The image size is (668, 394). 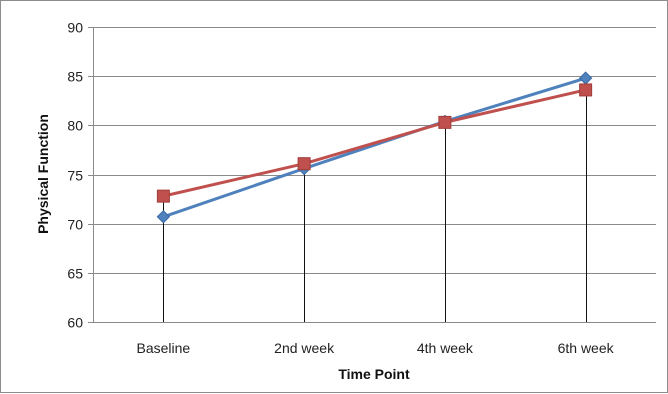 I want to click on y-tick-label: 65, so click(x=75, y=274).